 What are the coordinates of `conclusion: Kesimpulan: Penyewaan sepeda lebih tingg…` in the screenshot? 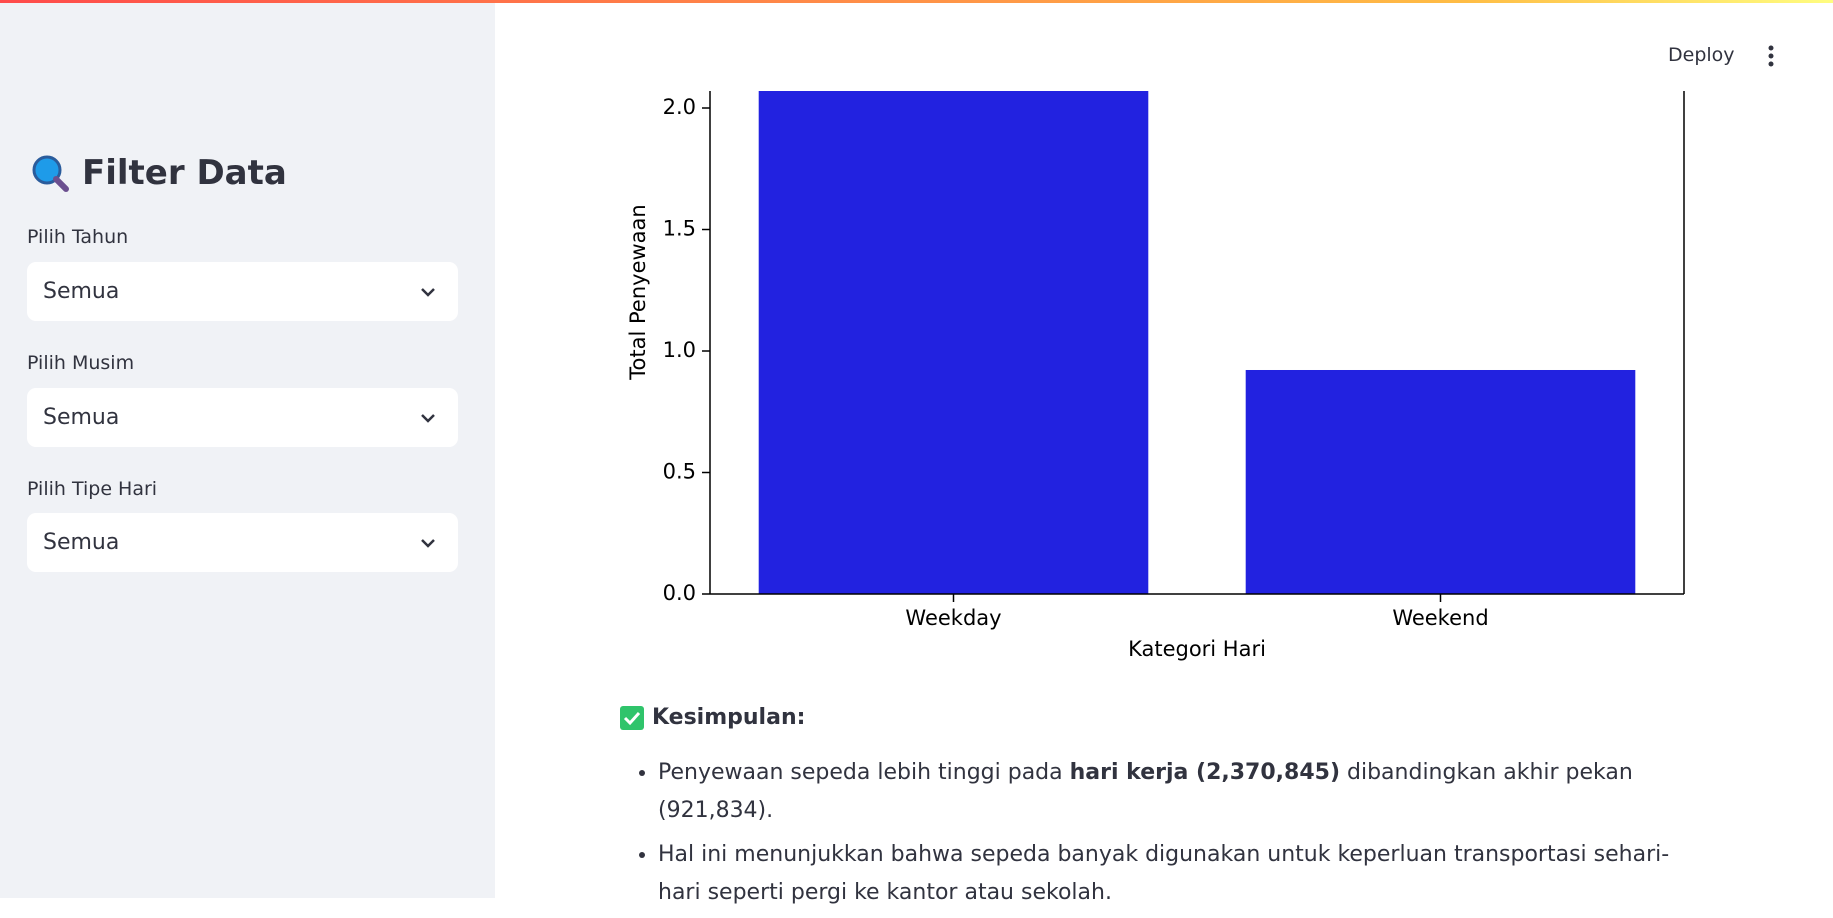 It's located at (1160, 811).